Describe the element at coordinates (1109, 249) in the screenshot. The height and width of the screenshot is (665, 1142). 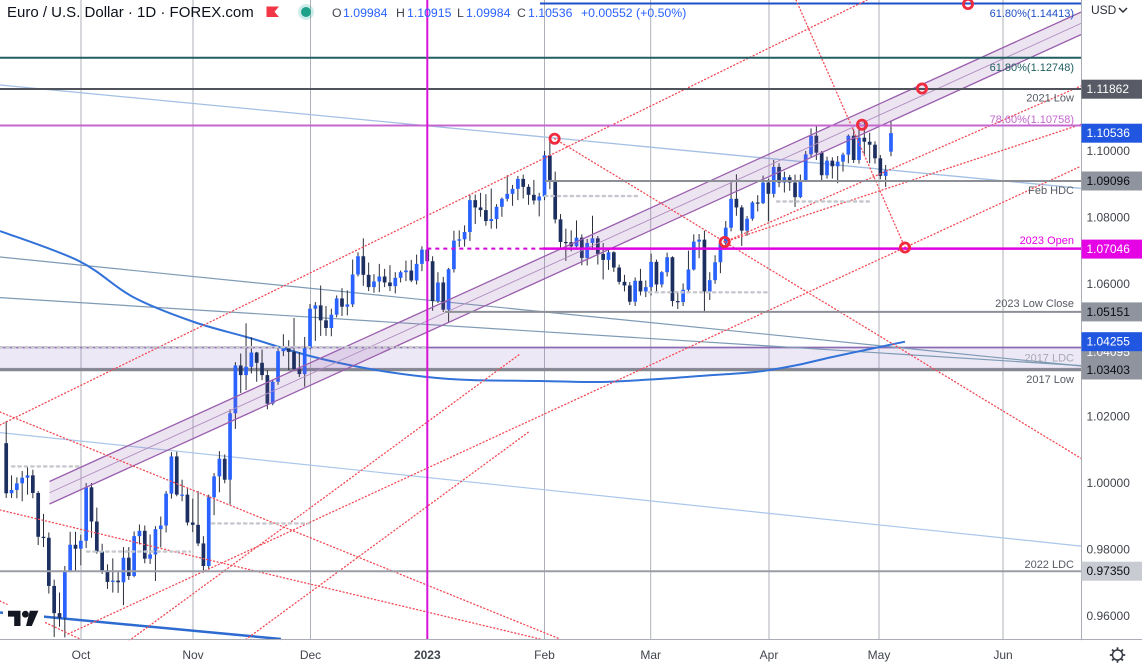
I see `svg-text: 1.07046` at that location.